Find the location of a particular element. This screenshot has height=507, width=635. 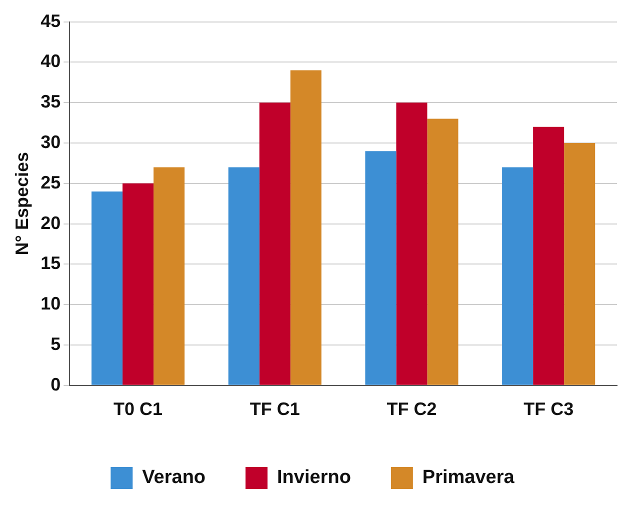

x-tick-label: T0 C1 is located at coordinates (138, 409).